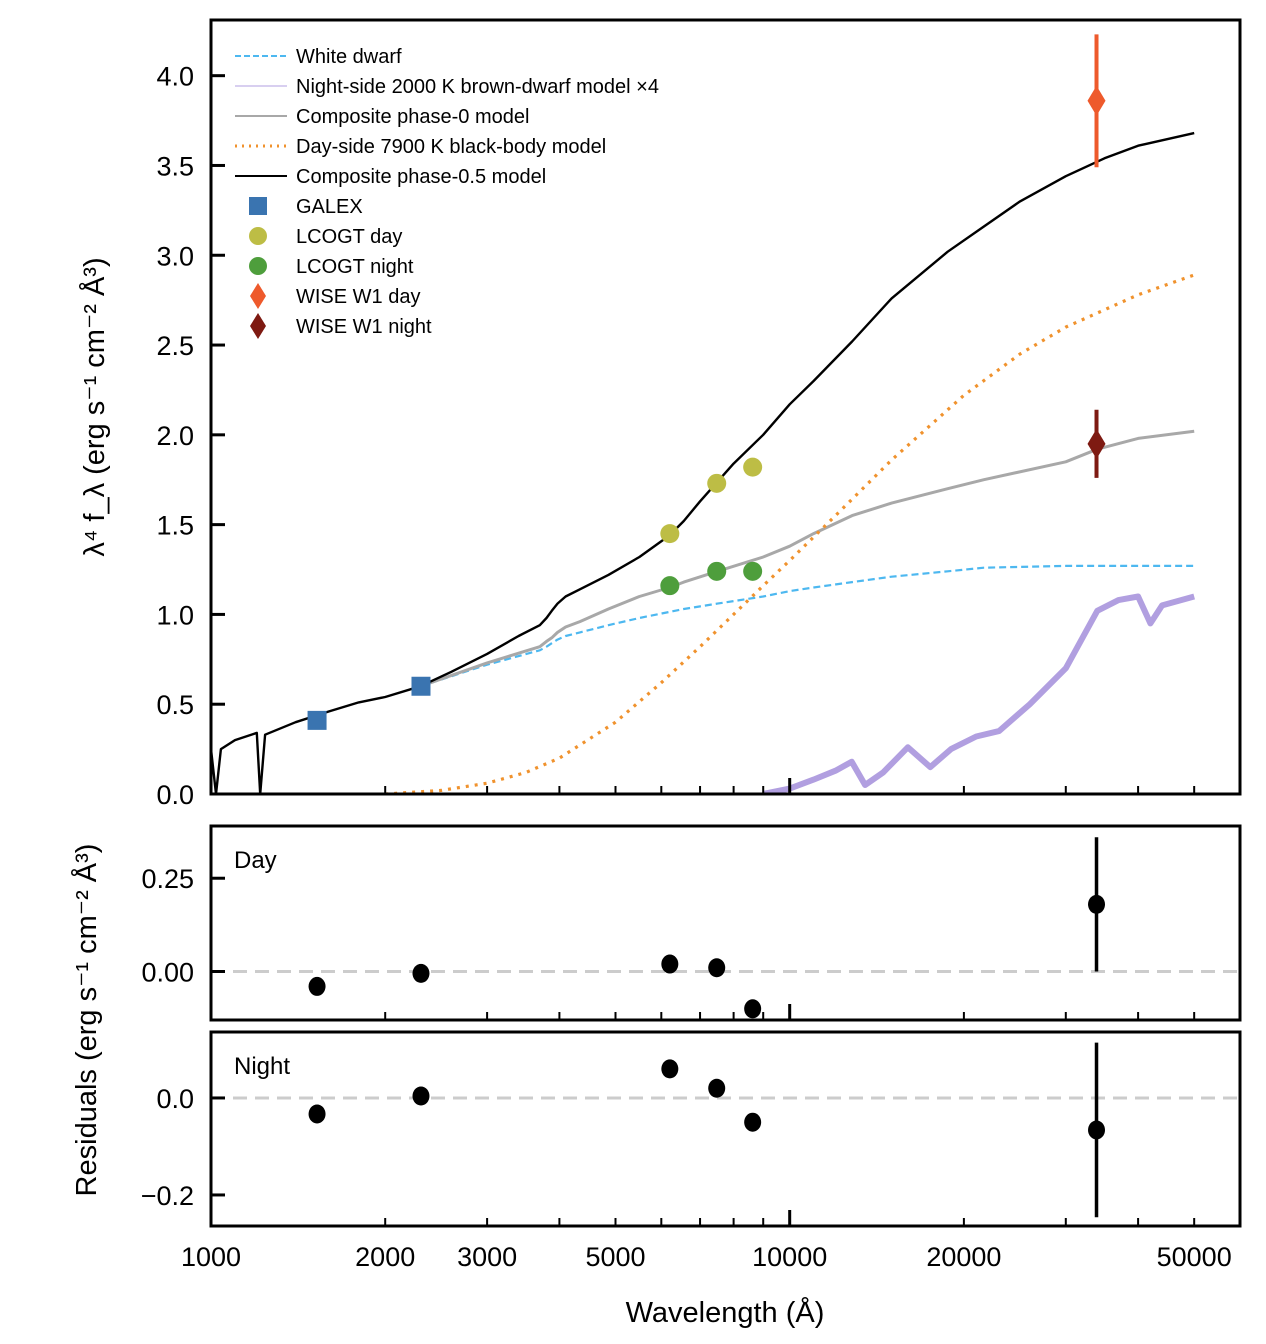  Describe the element at coordinates (451, 147) in the screenshot. I see `legend-label: Day-side 7900 K black-body model` at that location.